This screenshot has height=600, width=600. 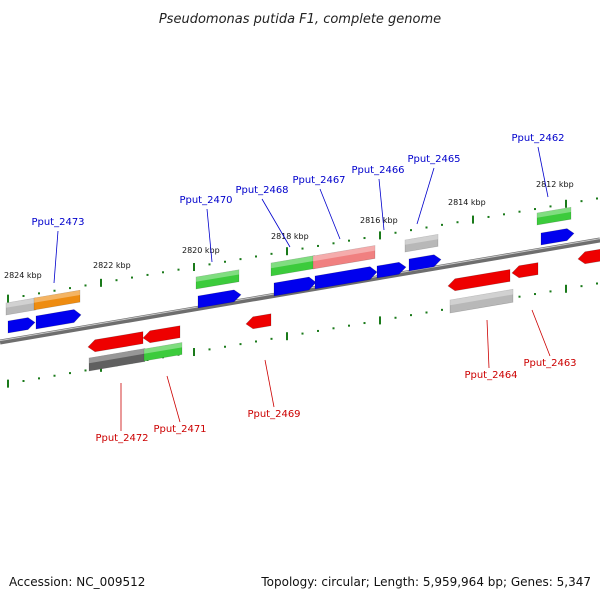 I want to click on gene-label-plus: Pput_2465, so click(x=433, y=159).